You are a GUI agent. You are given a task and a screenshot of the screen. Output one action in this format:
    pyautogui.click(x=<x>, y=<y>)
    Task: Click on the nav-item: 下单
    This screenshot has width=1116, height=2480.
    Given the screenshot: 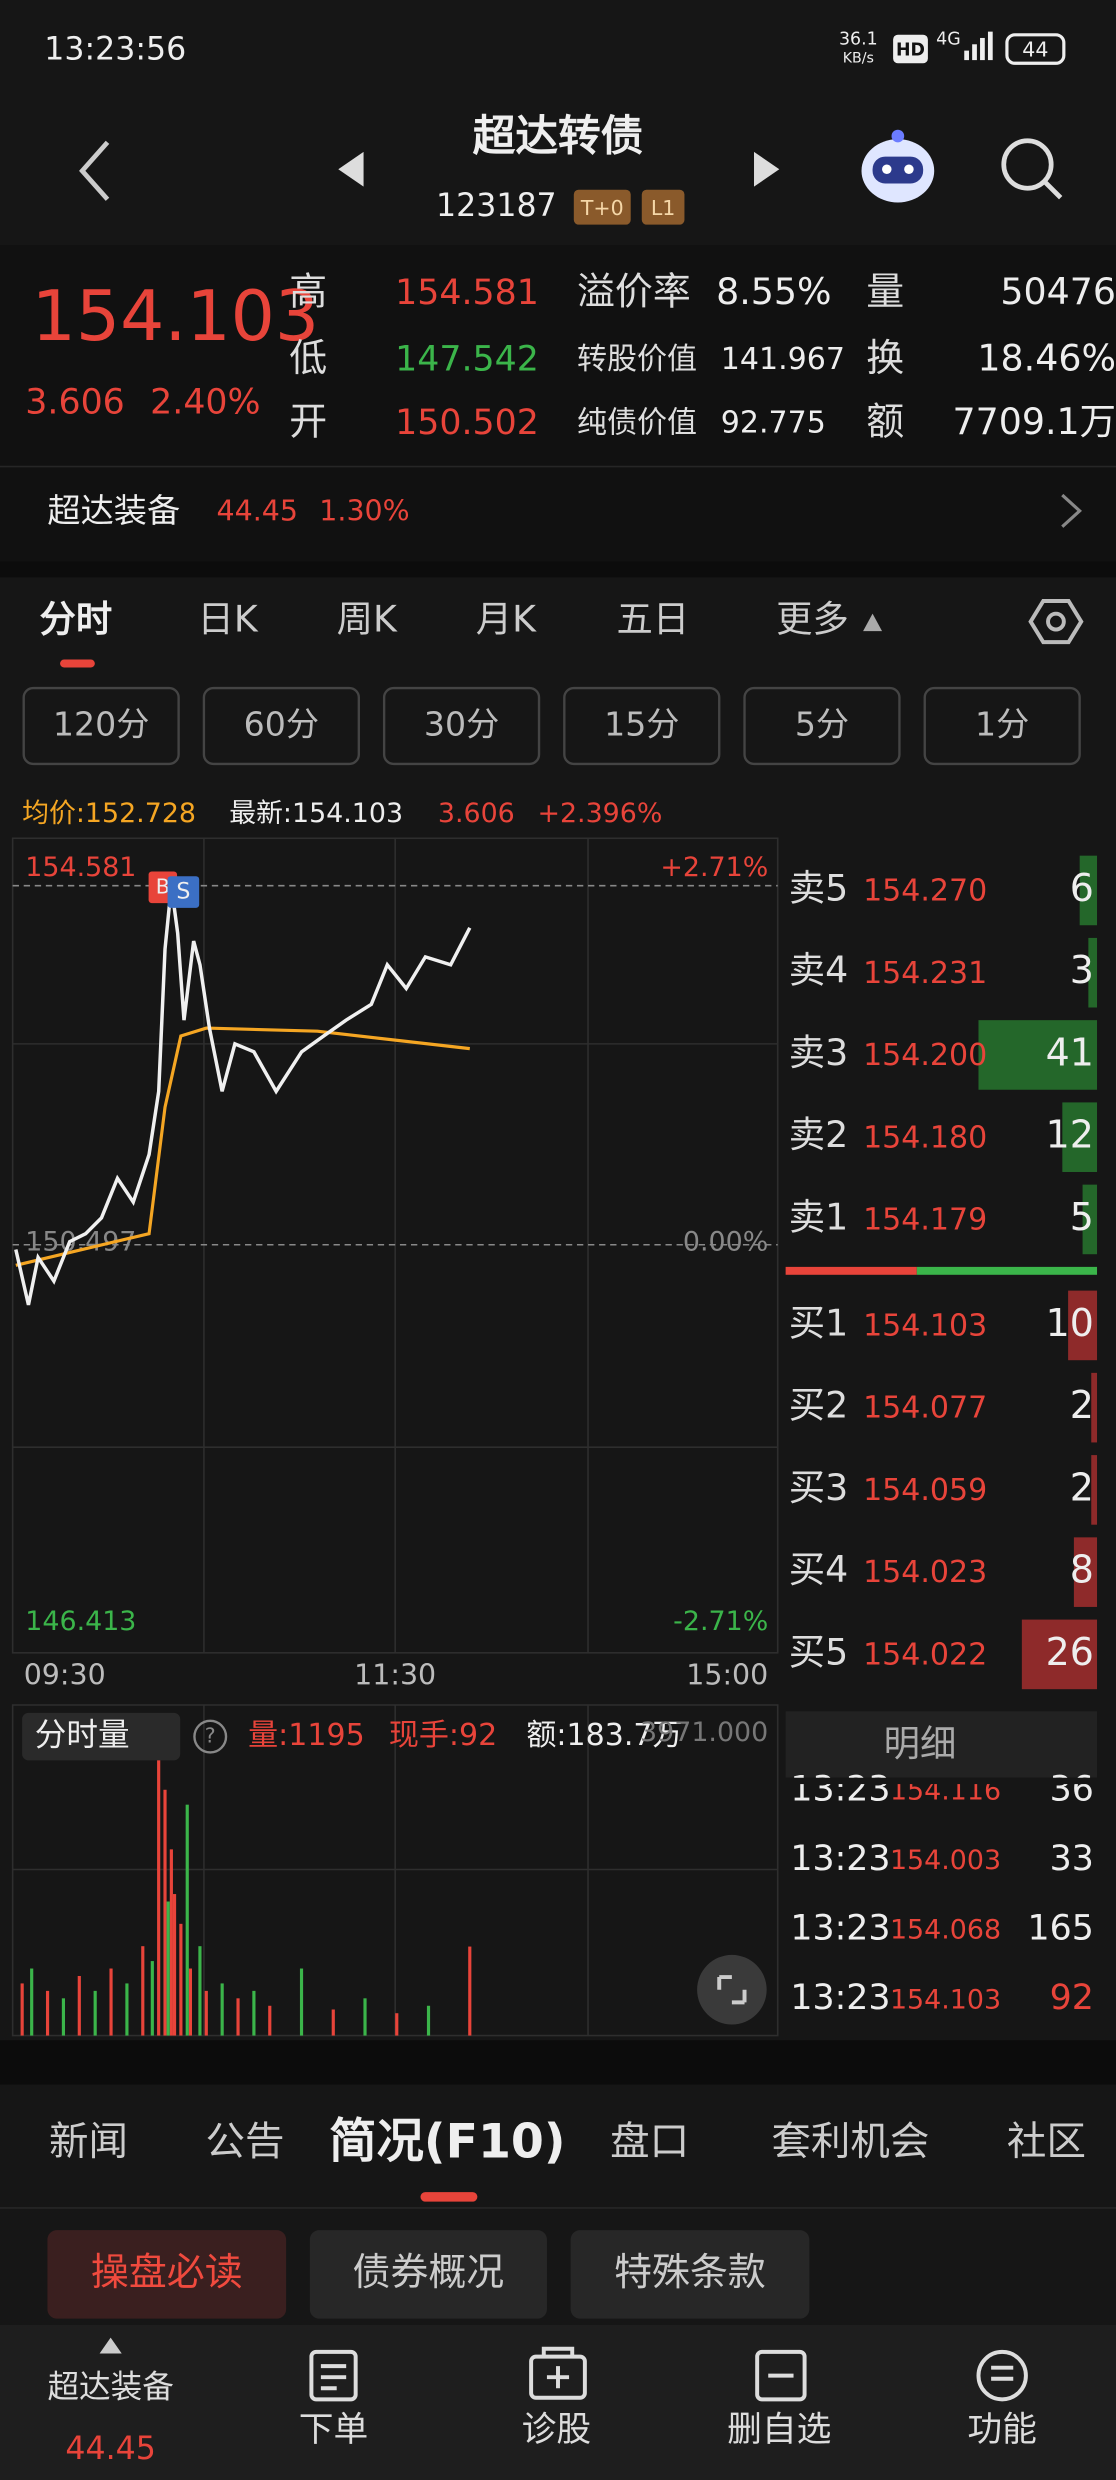 What is the action you would take?
    pyautogui.click(x=334, y=2430)
    